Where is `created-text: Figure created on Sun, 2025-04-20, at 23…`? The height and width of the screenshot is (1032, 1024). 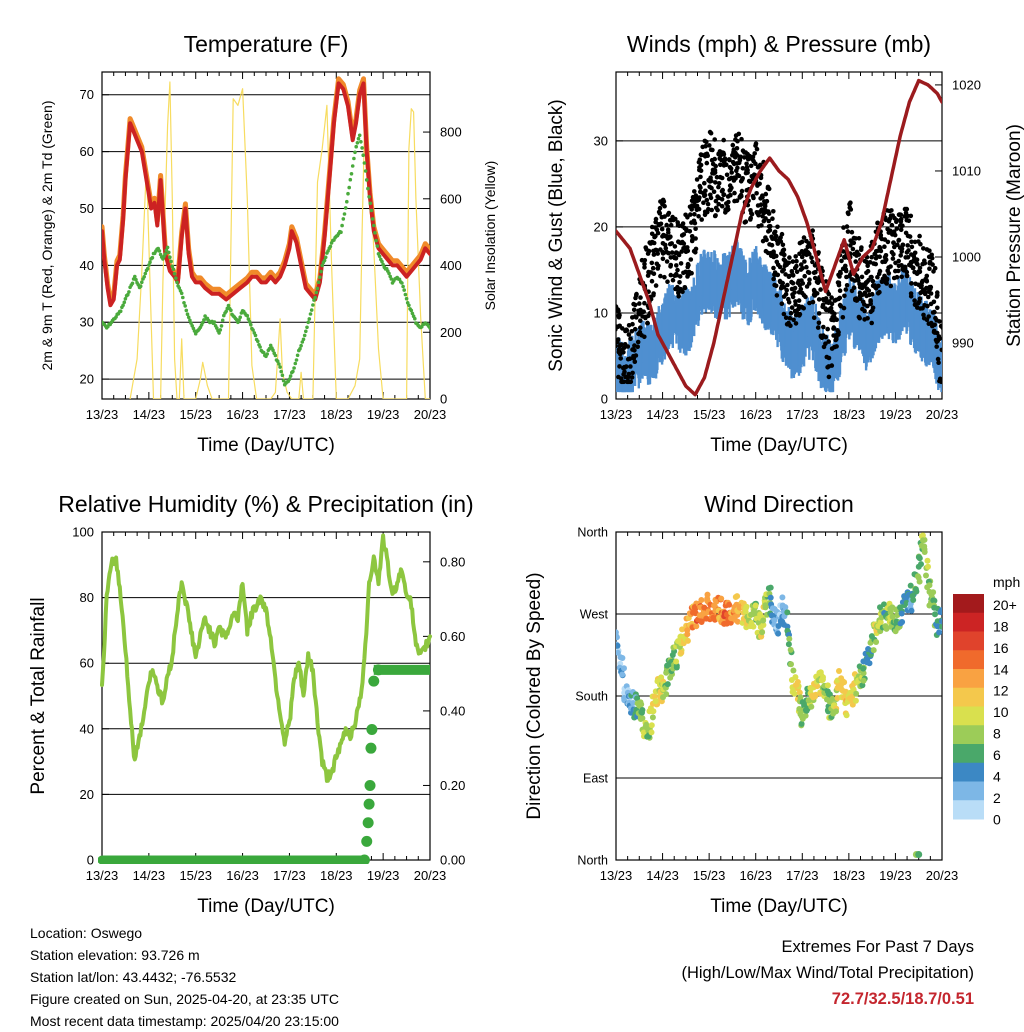
created-text: Figure created on Sun, 2025-04-20, at 23… is located at coordinates (184, 999).